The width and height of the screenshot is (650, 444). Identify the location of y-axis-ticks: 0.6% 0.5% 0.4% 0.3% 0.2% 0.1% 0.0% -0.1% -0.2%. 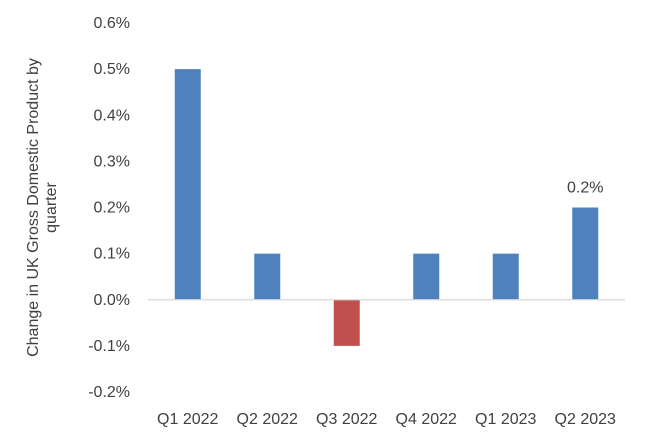
(109, 208).